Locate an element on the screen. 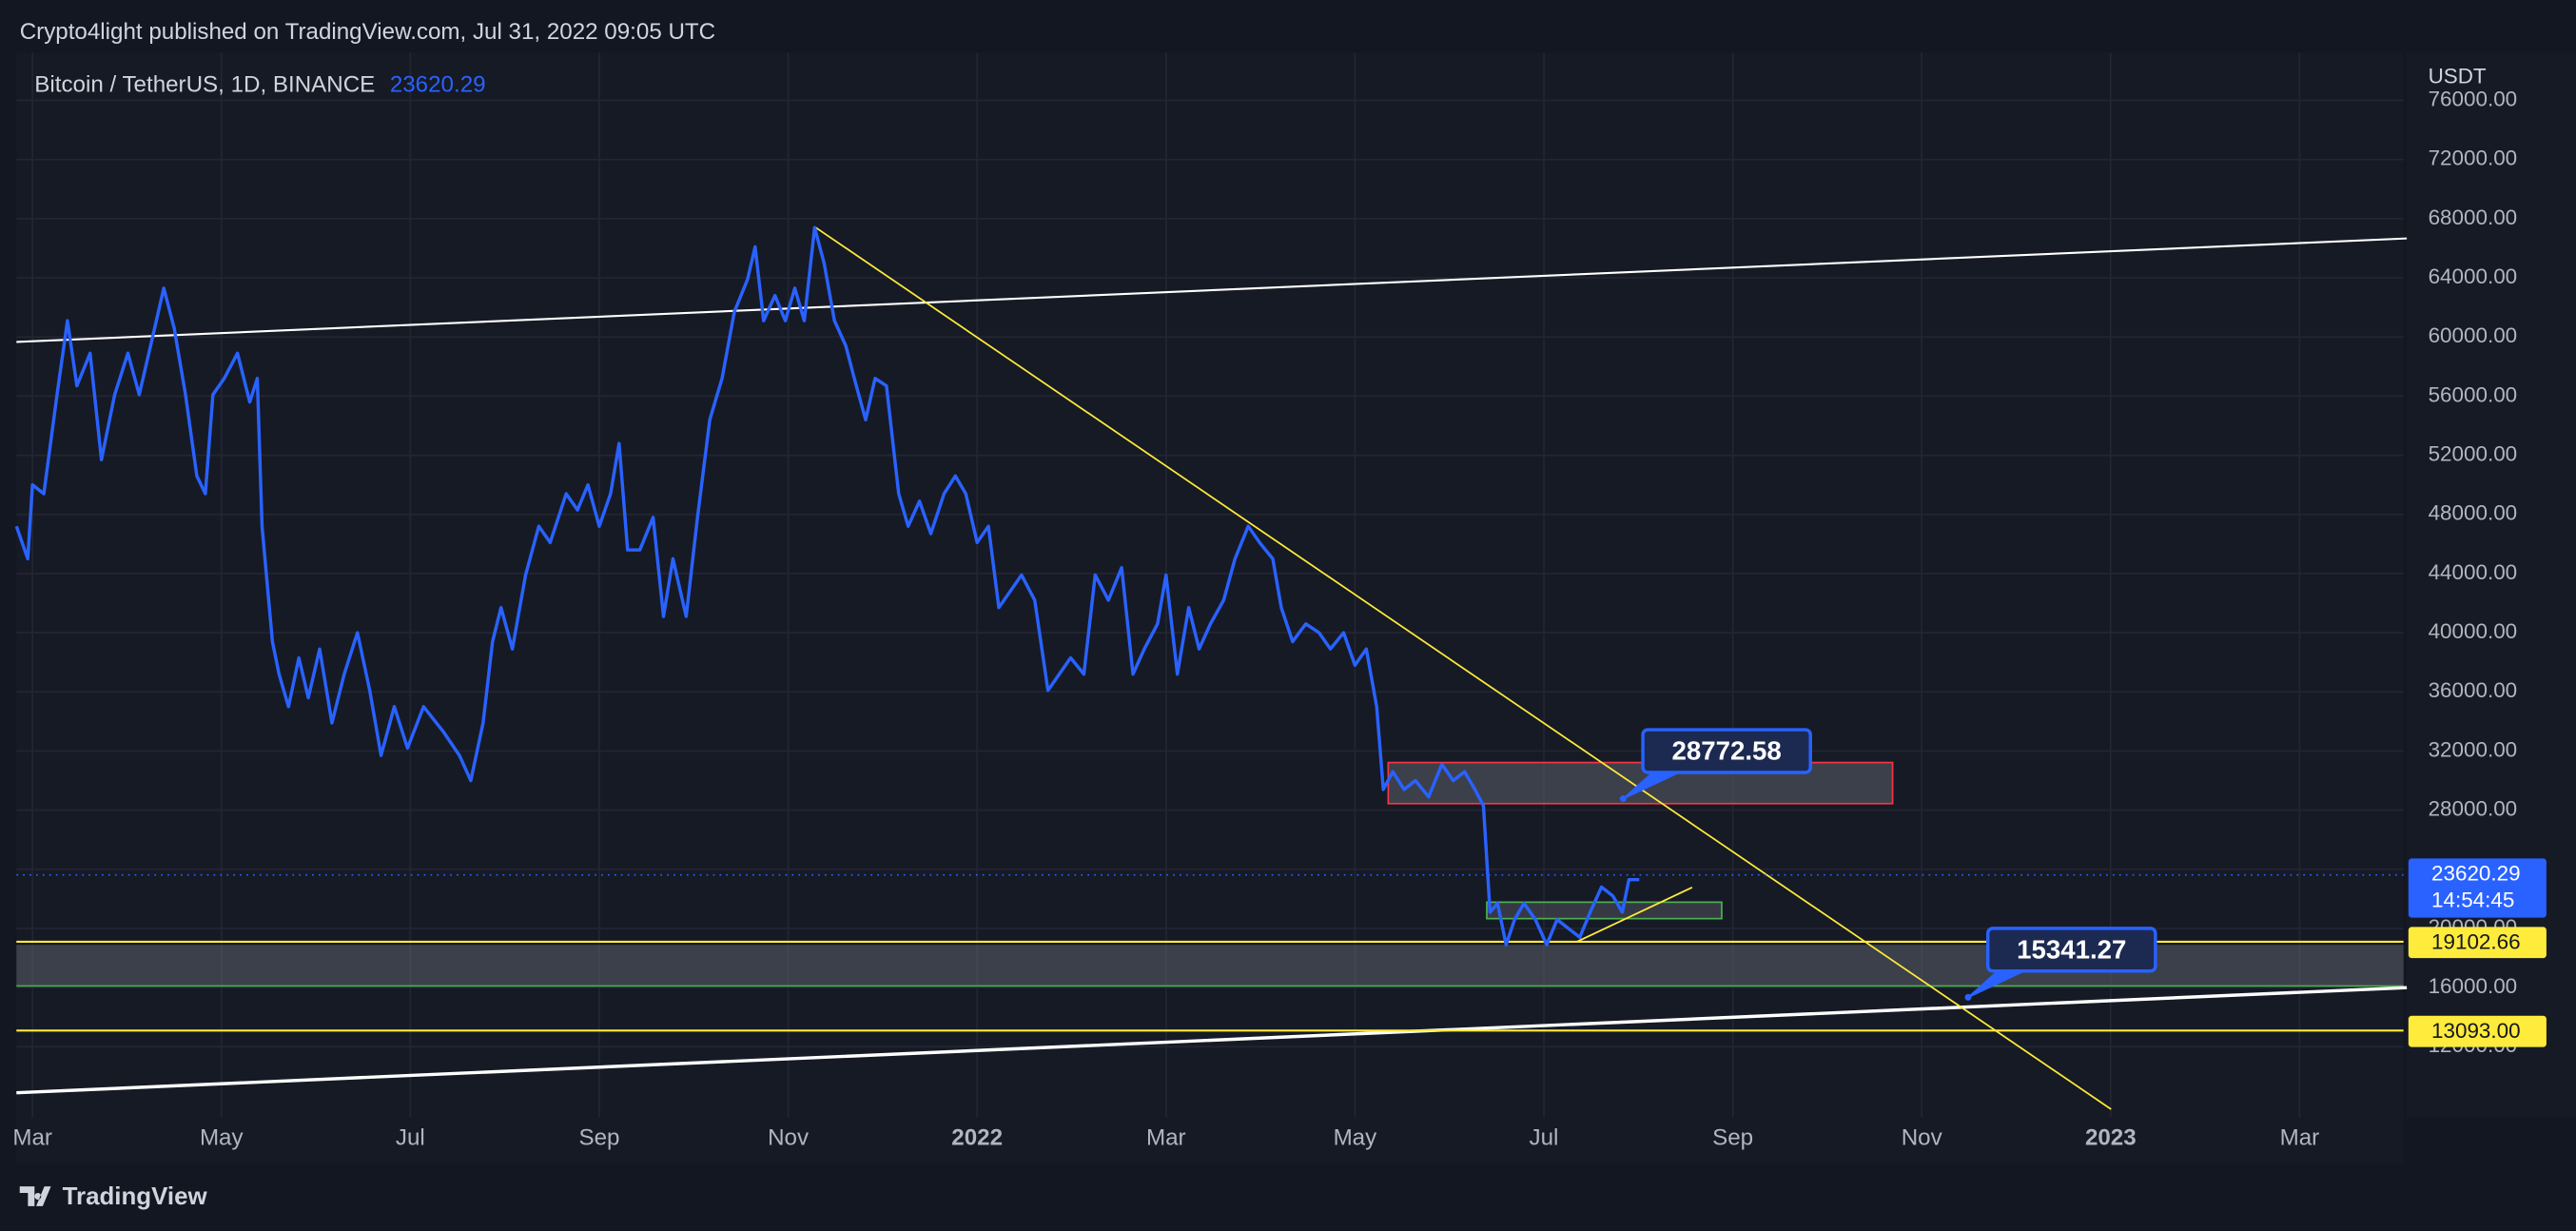 This screenshot has height=1231, width=2576. x-tick-label: 2023 is located at coordinates (2111, 1137).